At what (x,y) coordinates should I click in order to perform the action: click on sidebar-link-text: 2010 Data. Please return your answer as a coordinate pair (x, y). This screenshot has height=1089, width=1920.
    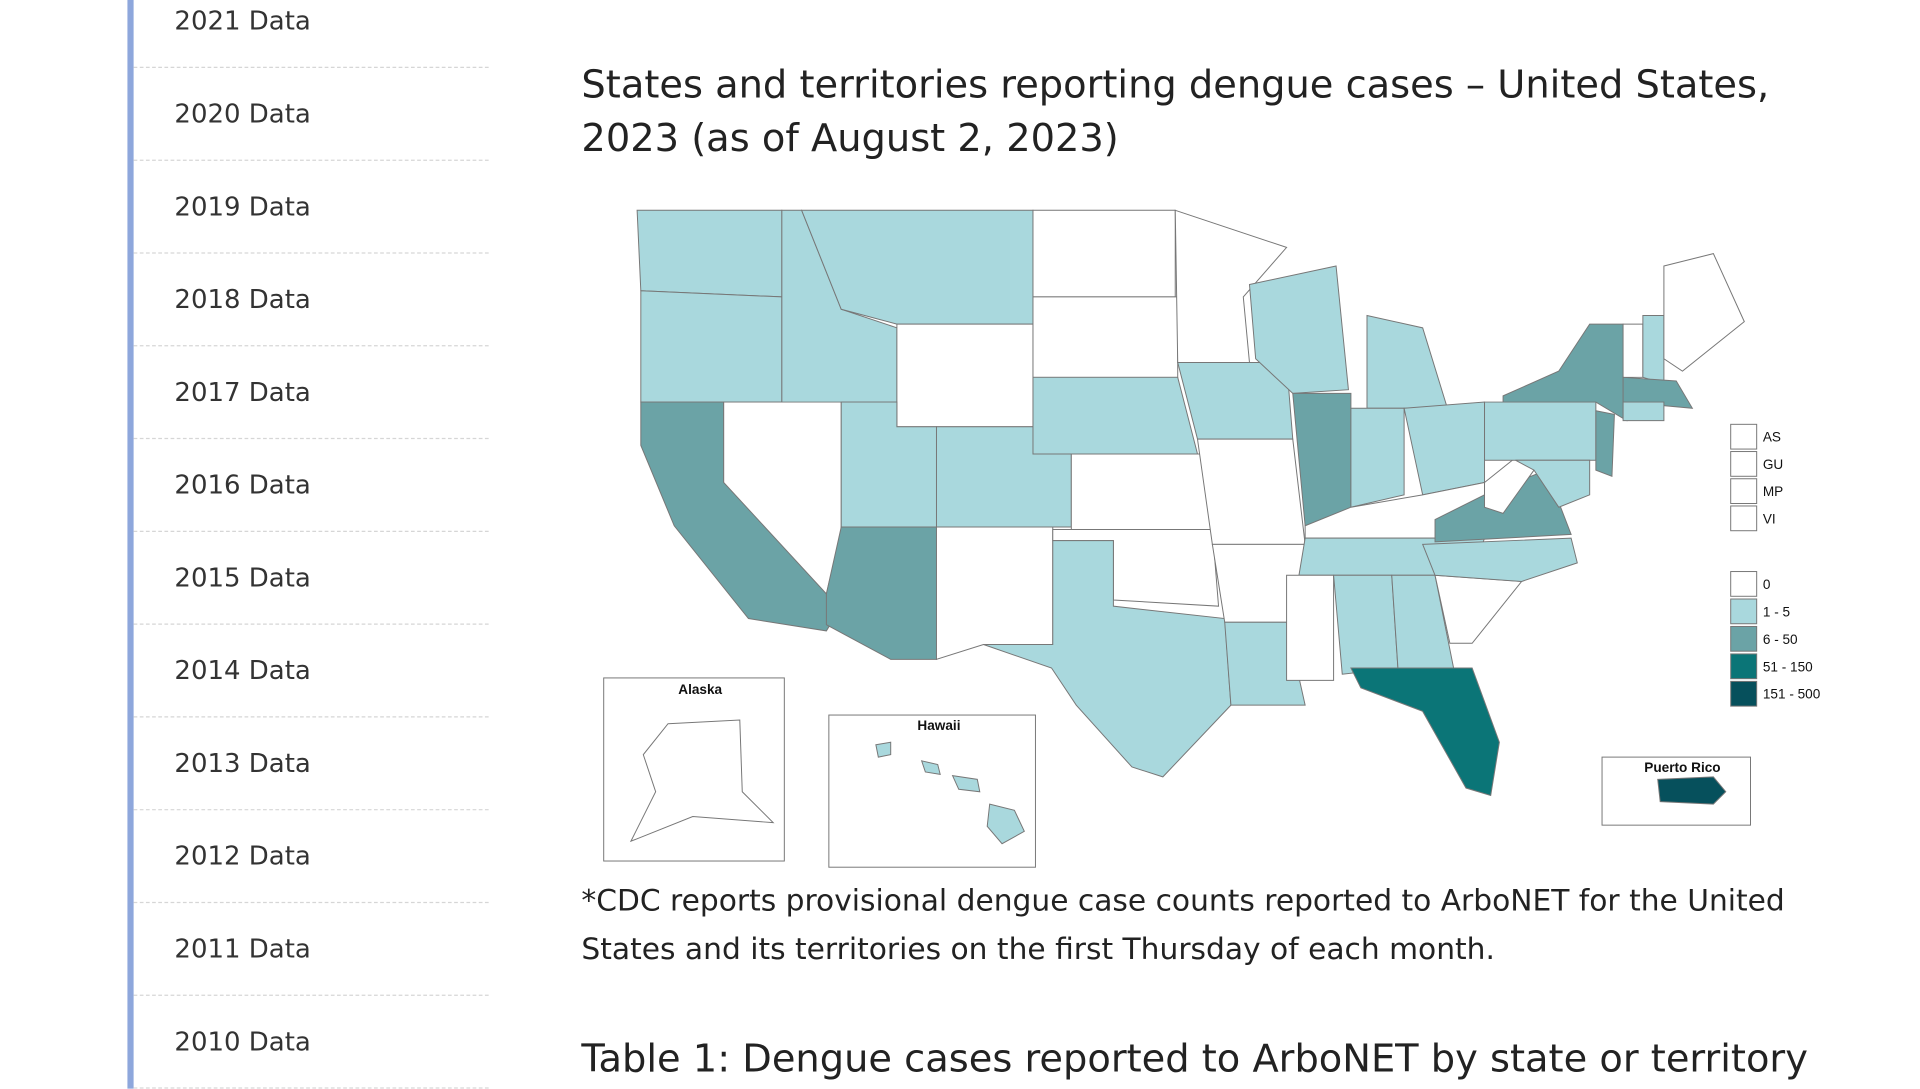
    Looking at the image, I should click on (242, 1041).